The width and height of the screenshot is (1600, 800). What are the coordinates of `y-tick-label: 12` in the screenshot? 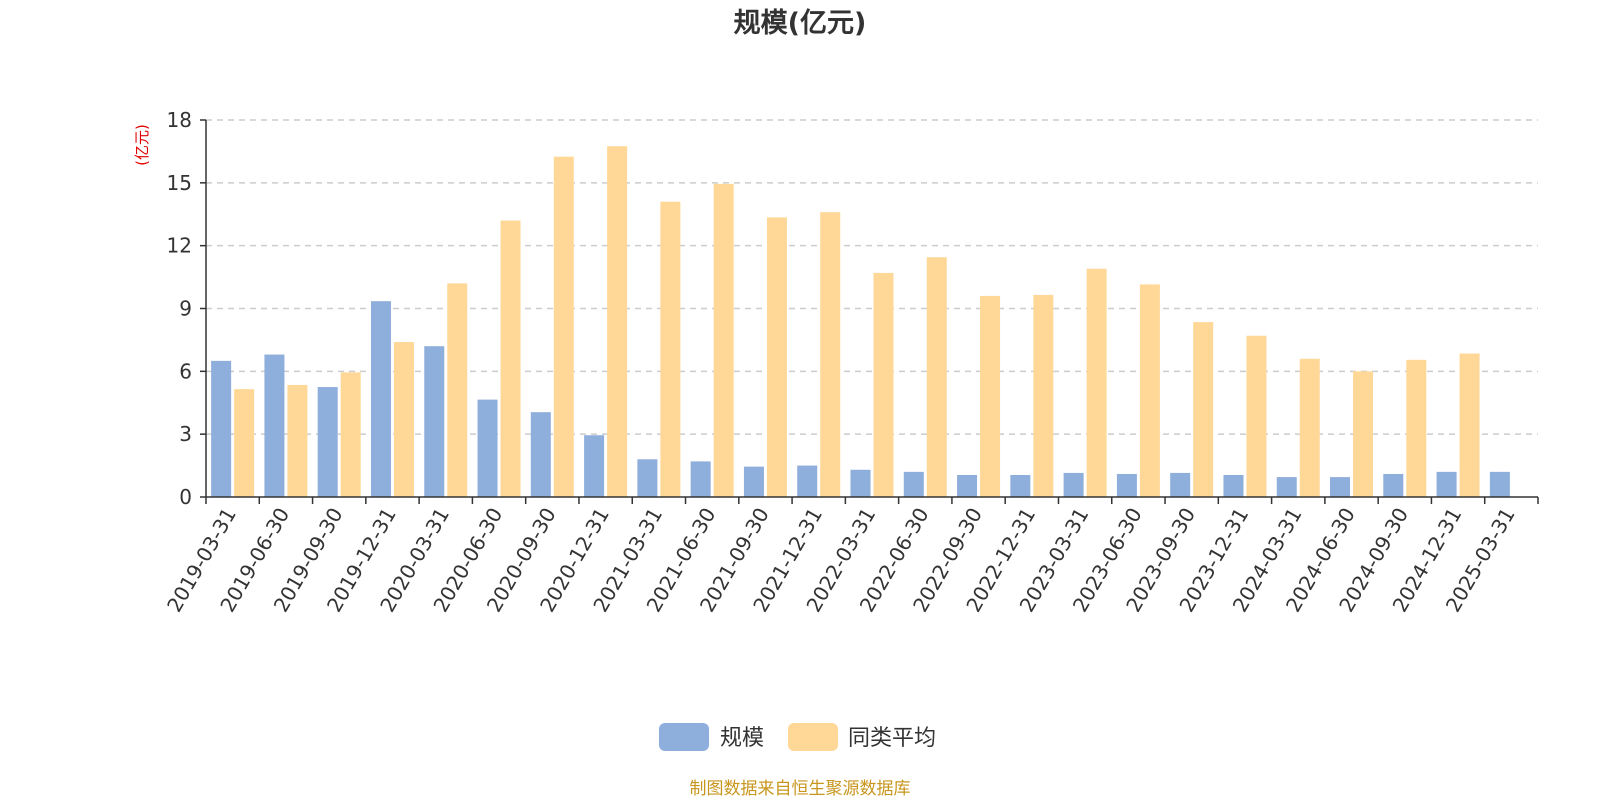 It's located at (179, 246).